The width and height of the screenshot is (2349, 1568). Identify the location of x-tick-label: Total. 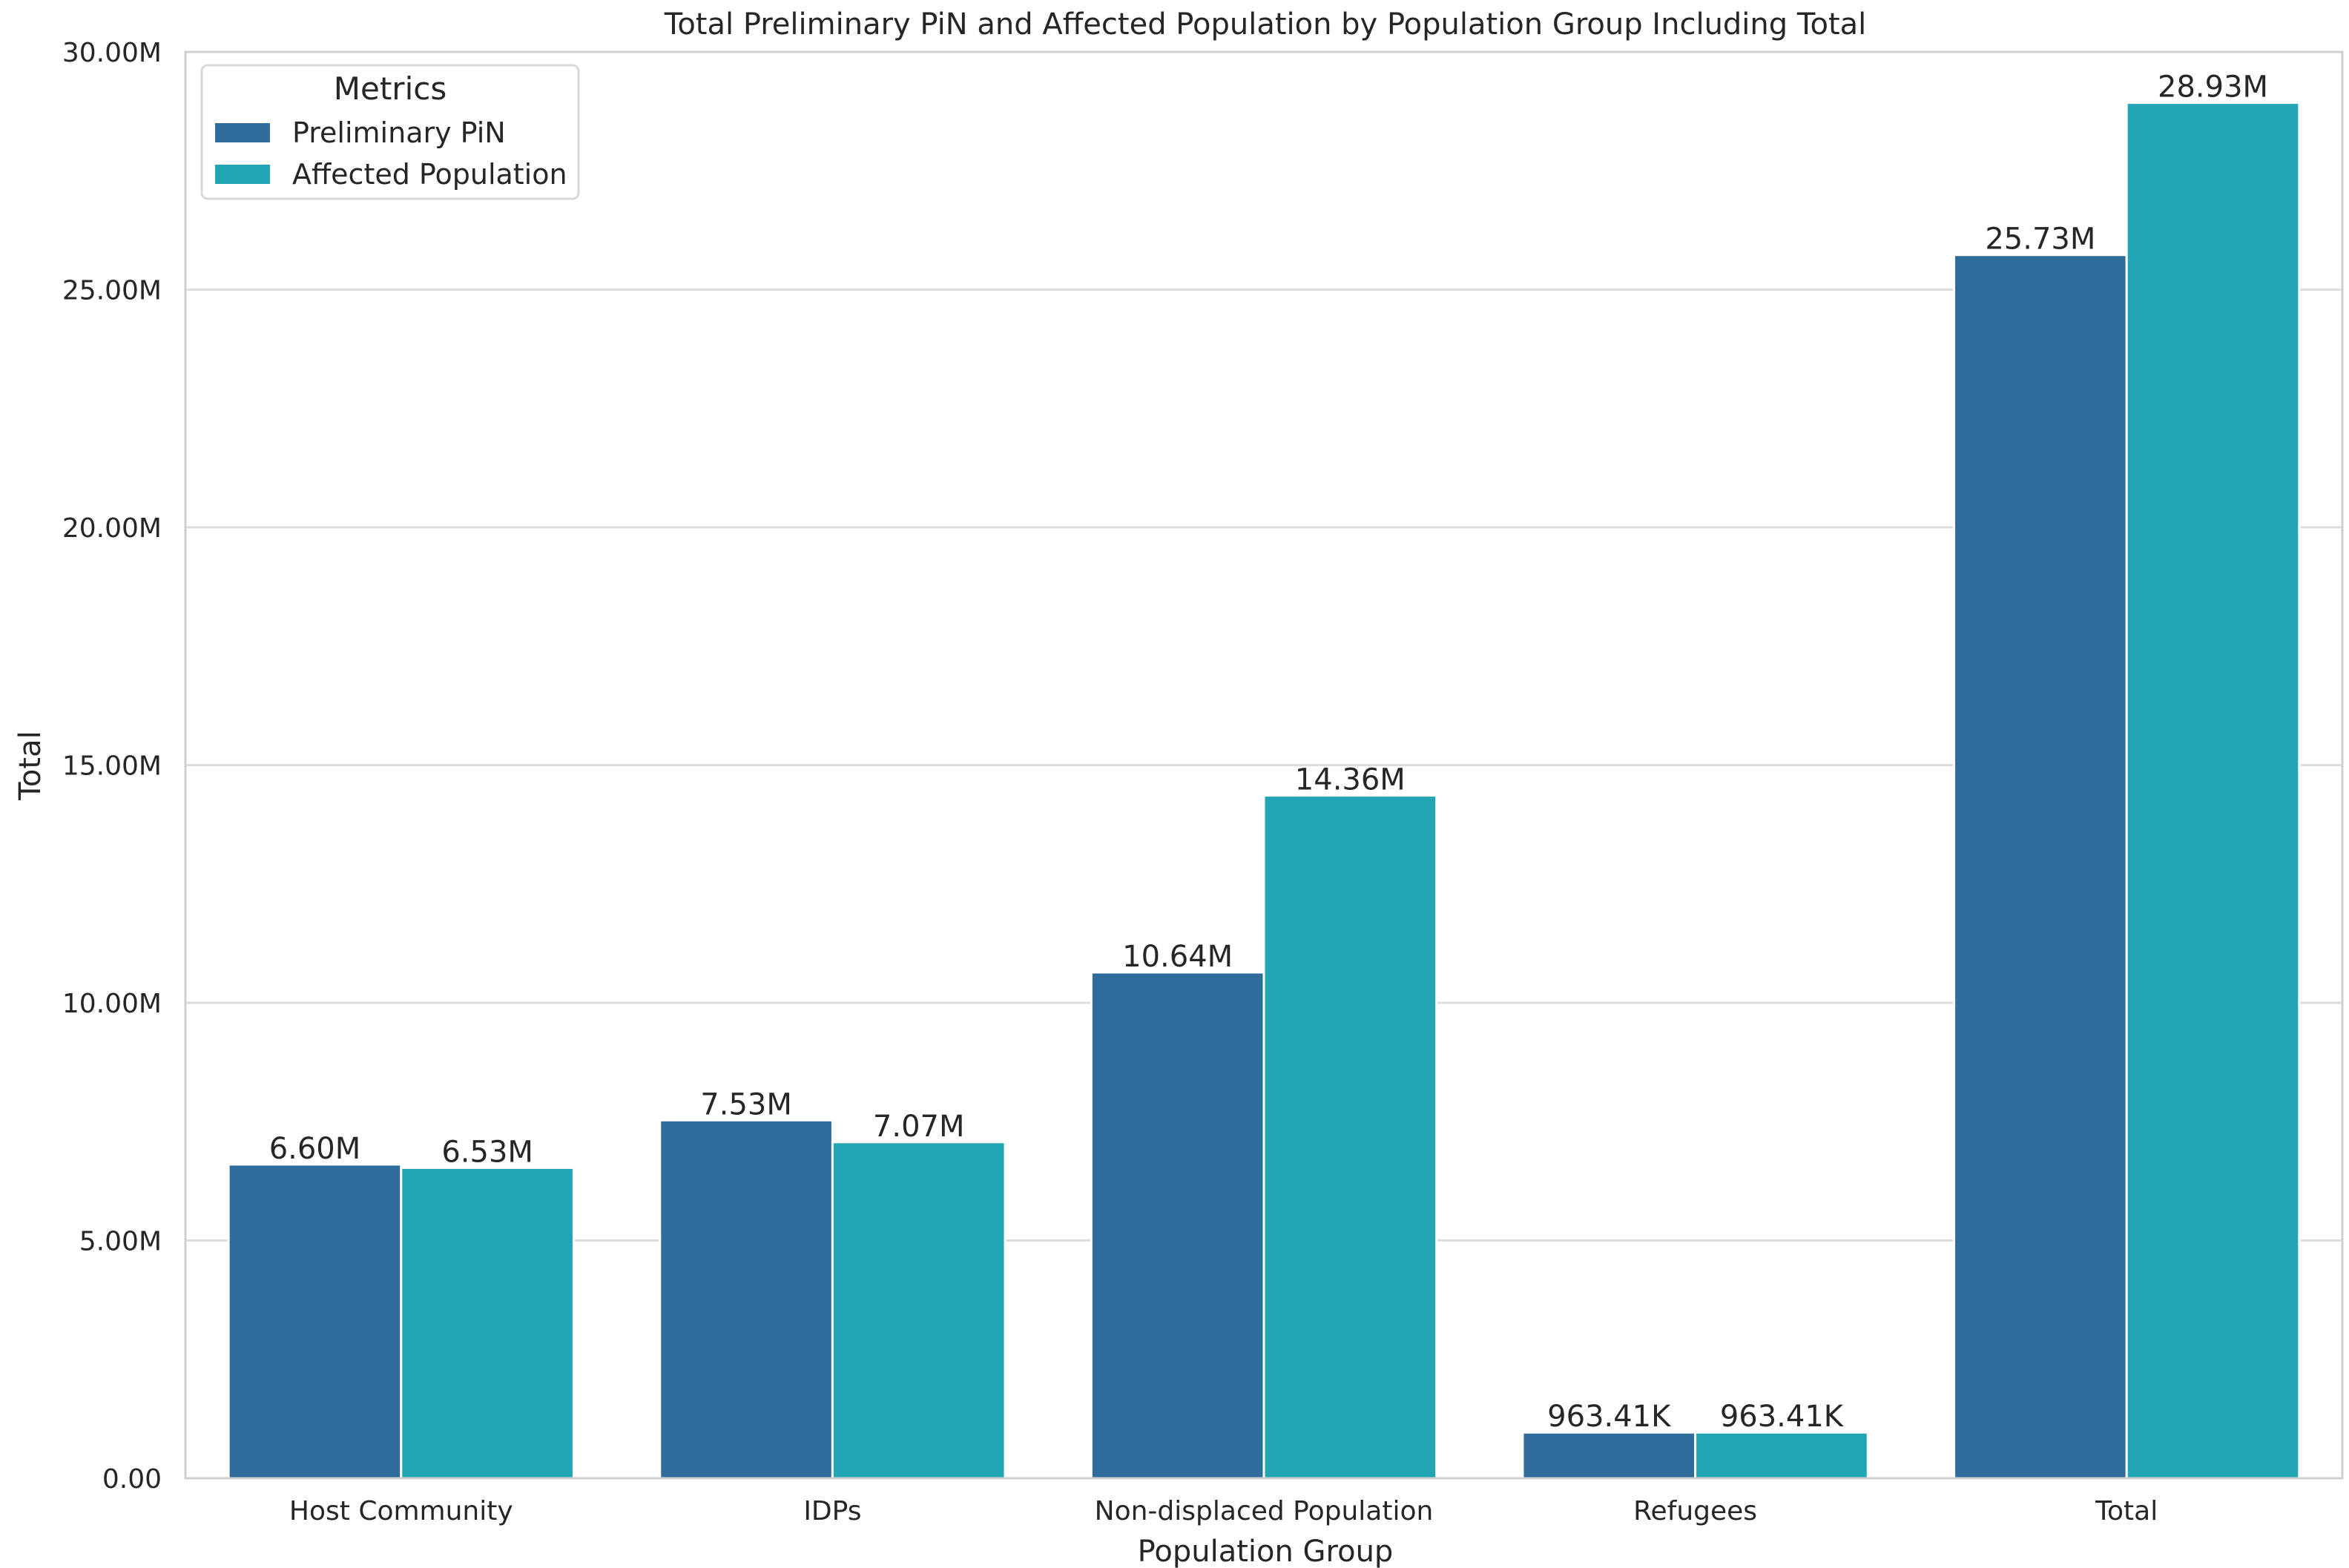
(2126, 1511).